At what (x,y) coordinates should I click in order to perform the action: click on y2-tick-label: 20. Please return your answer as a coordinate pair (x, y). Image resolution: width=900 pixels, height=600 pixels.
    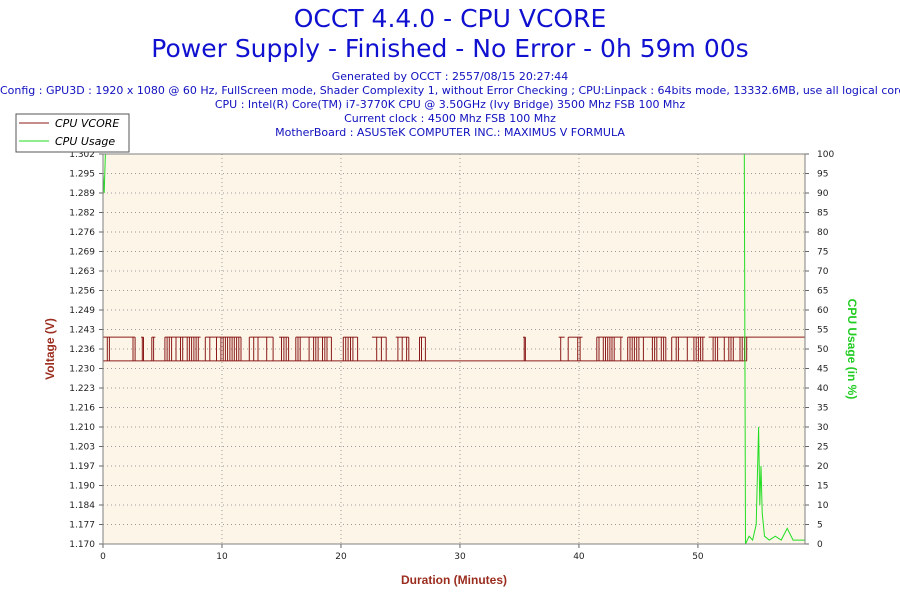
    Looking at the image, I should click on (823, 467).